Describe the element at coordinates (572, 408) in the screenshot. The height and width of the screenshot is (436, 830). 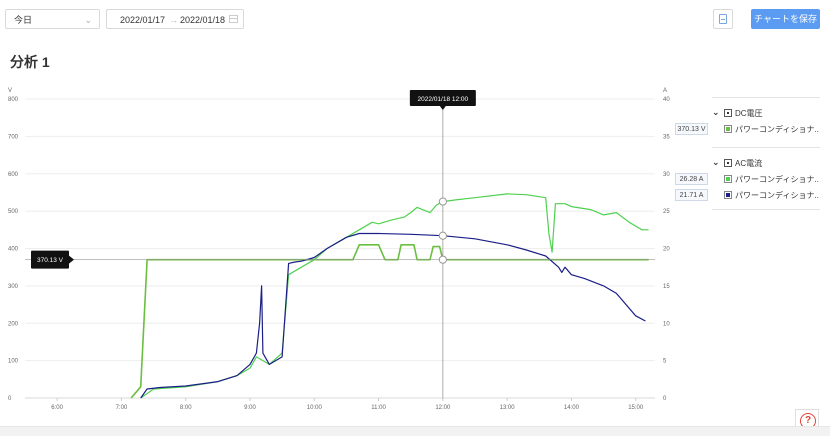
I see `x-tick-label: 14:00` at that location.